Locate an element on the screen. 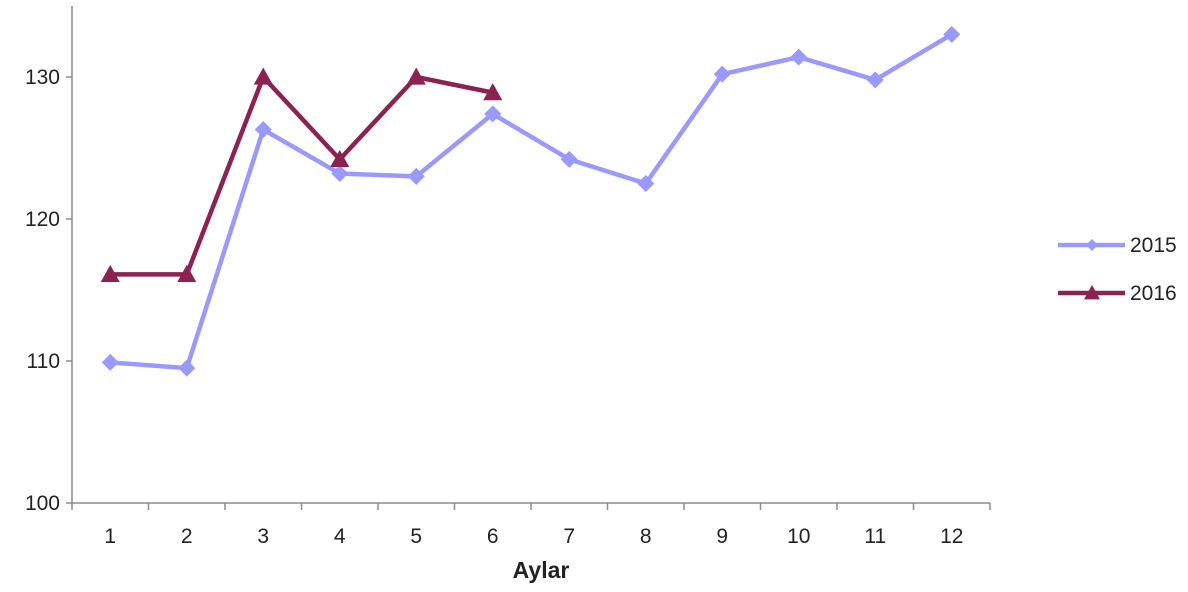  x-tick-label: 6 is located at coordinates (493, 536).